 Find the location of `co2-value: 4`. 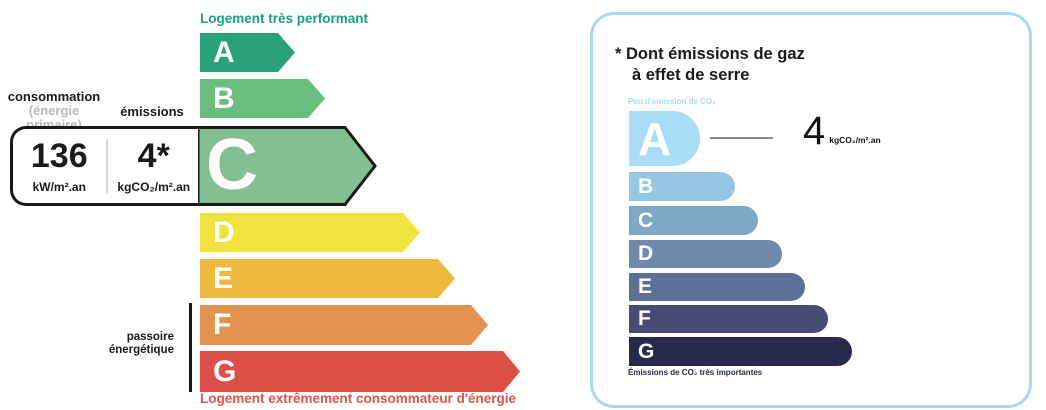

co2-value: 4 is located at coordinates (814, 131).